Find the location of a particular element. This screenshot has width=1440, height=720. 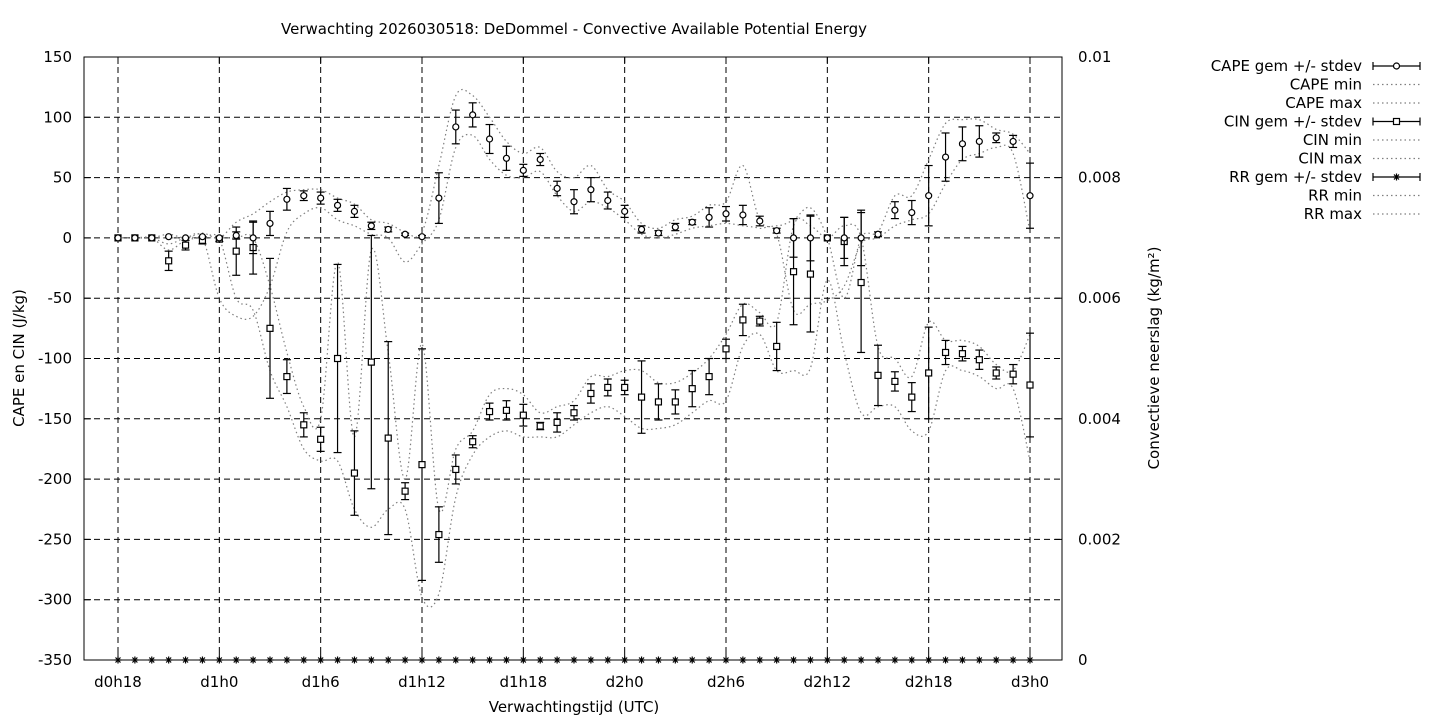

x-axis-label: Verwachtingstijd (UTC) is located at coordinates (574, 707).